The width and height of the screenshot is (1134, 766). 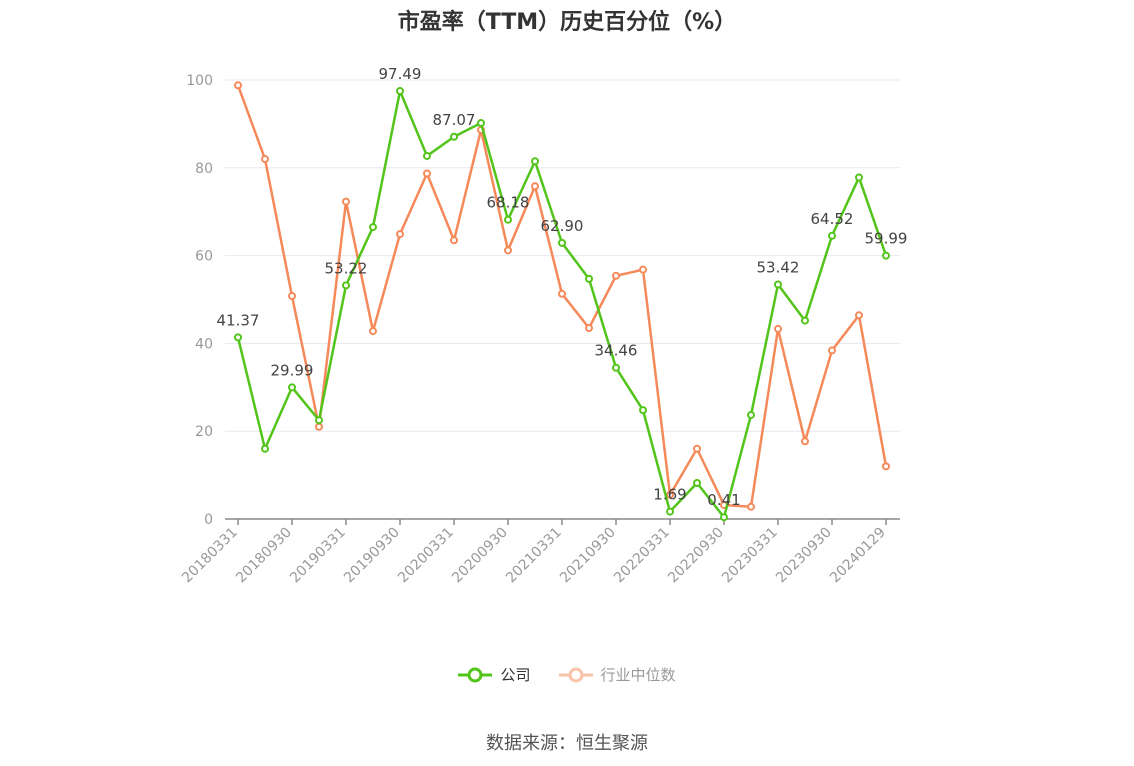 What do you see at coordinates (832, 219) in the screenshot?
I see `data-label: 64.52` at bounding box center [832, 219].